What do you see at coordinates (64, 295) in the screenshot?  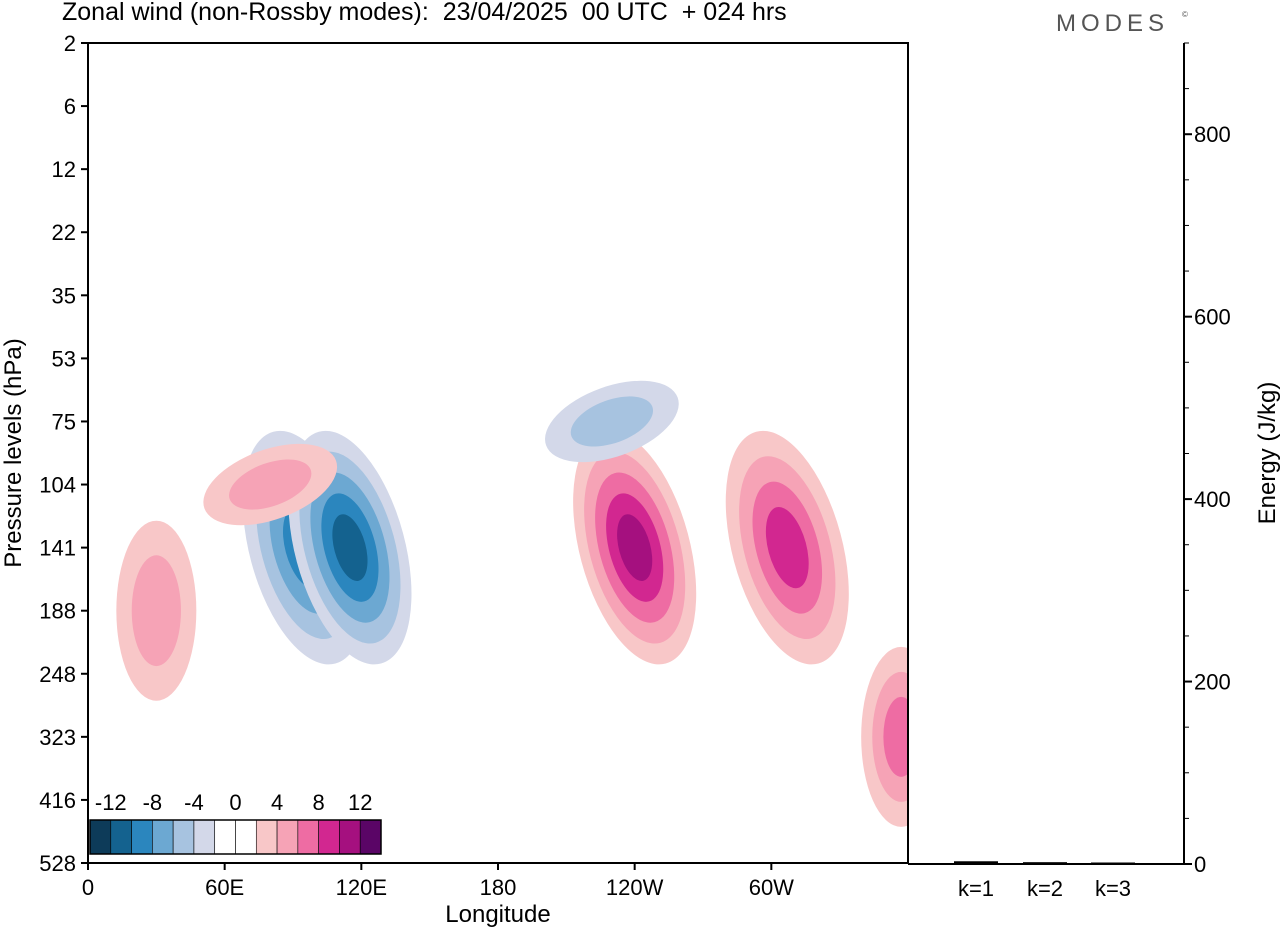 I see `y-tick-label: 35` at bounding box center [64, 295].